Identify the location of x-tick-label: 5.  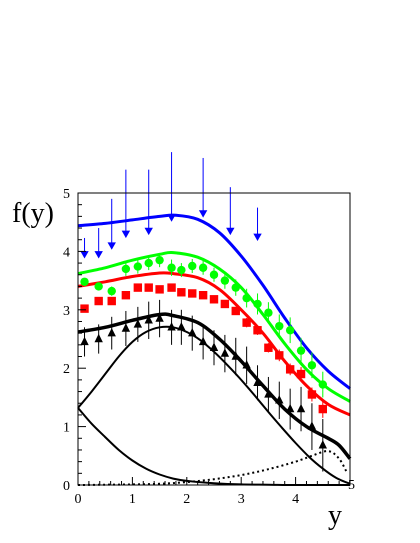
(351, 485).